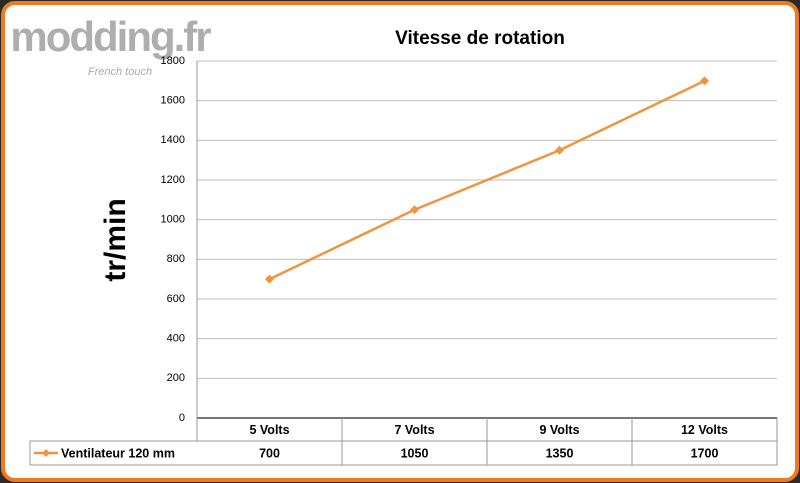  Describe the element at coordinates (120, 72) in the screenshot. I see `logo-tagline: French touch` at that location.